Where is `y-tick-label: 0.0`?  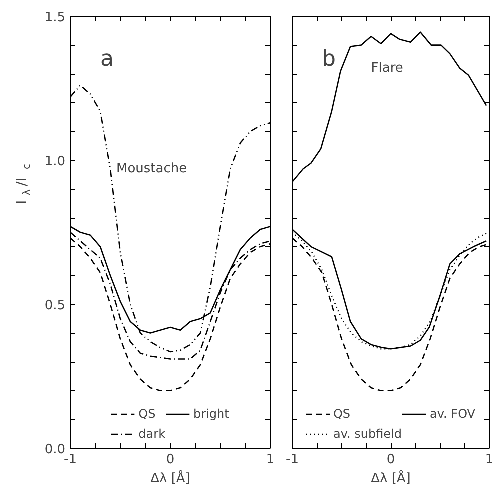
y-tick-label: 0.0 is located at coordinates (55, 450).